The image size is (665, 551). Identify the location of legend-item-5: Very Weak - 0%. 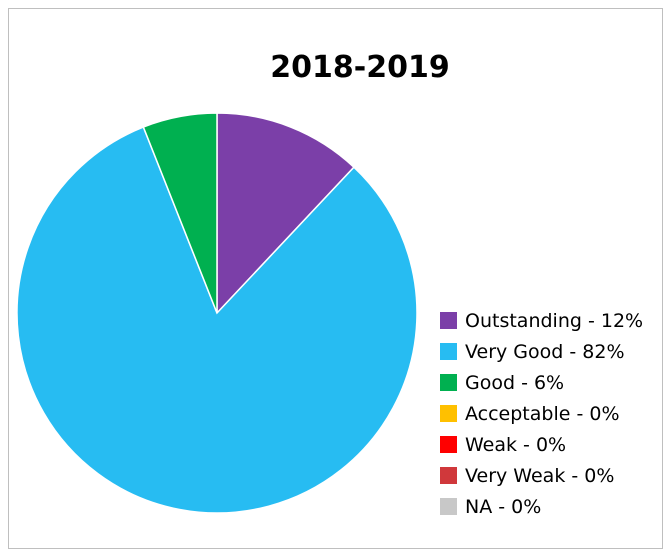
(541, 475).